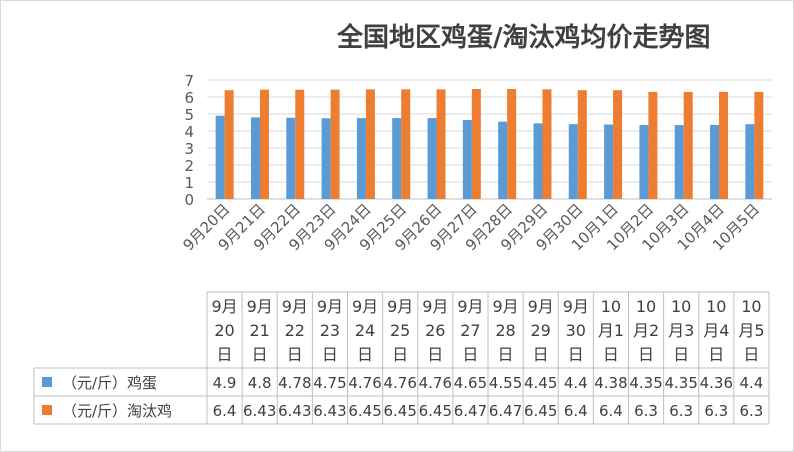 The height and width of the screenshot is (452, 794). I want to click on legend-label-hen: （元/斤）淘汰鸡, so click(117, 411).